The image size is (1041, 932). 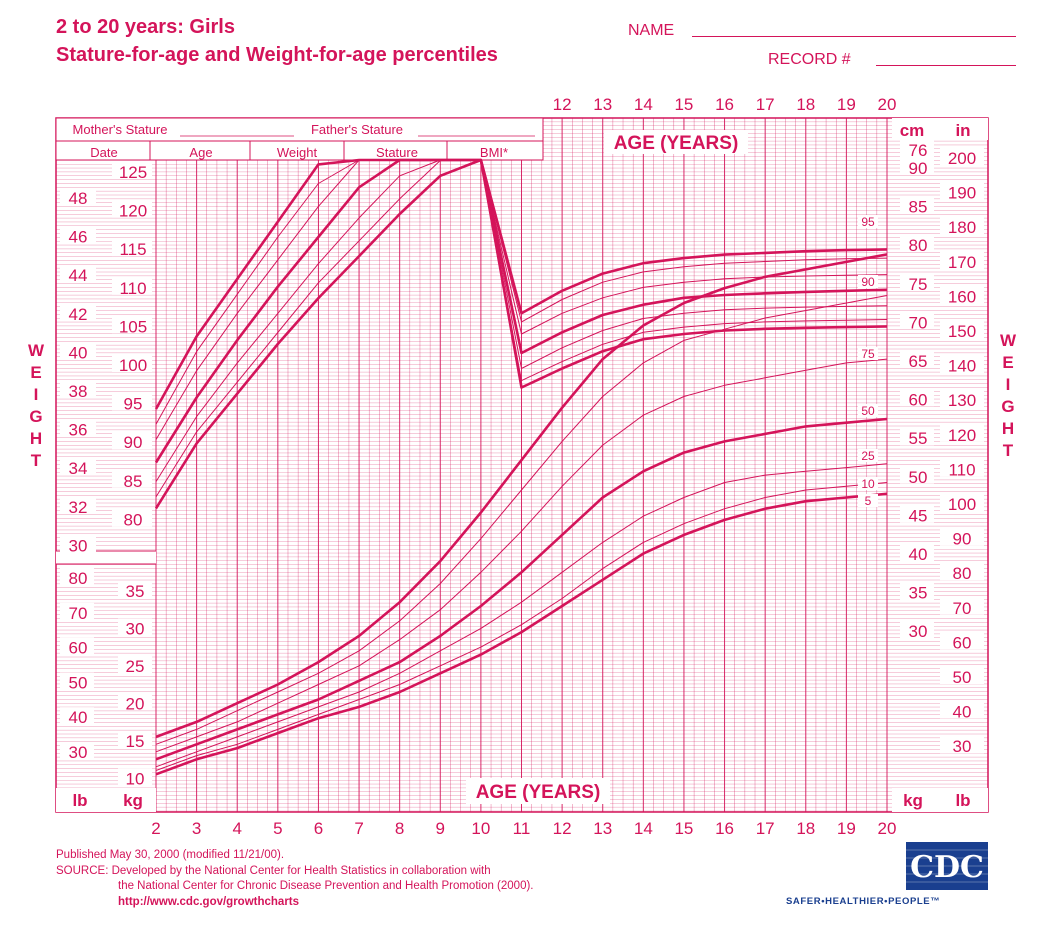 What do you see at coordinates (809, 59) in the screenshot?
I see `record-label: RECORD #` at bounding box center [809, 59].